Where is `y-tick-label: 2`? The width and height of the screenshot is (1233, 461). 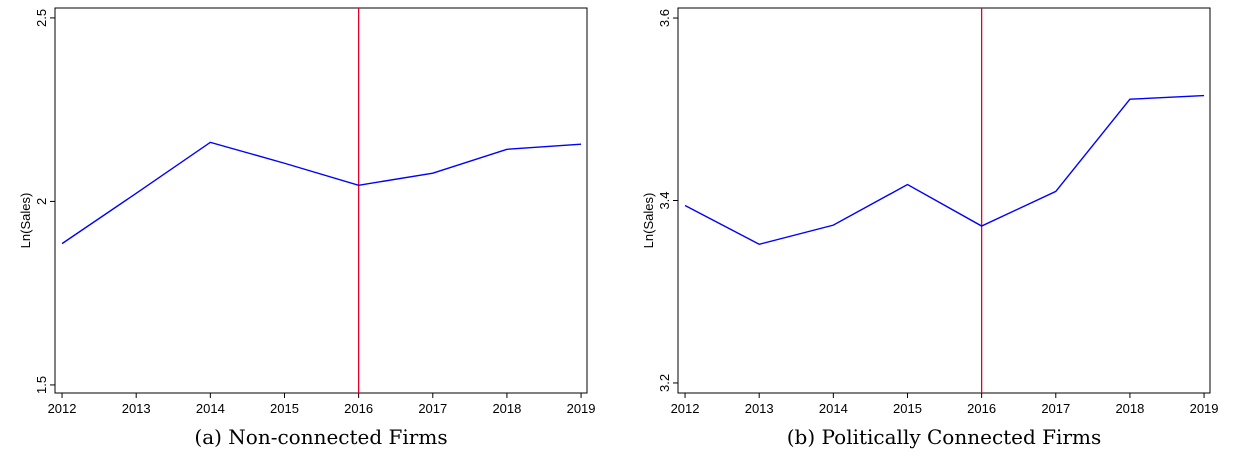 y-tick-label: 2 is located at coordinates (41, 201).